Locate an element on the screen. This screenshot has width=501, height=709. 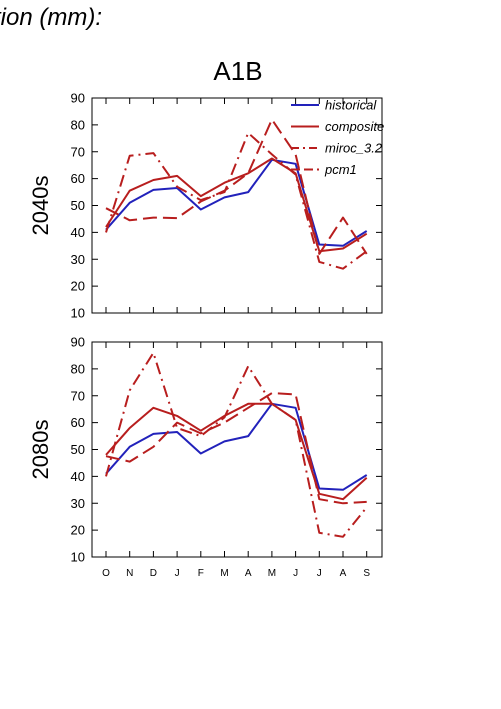
legend-label: miroc_3.2 is located at coordinates (354, 148).